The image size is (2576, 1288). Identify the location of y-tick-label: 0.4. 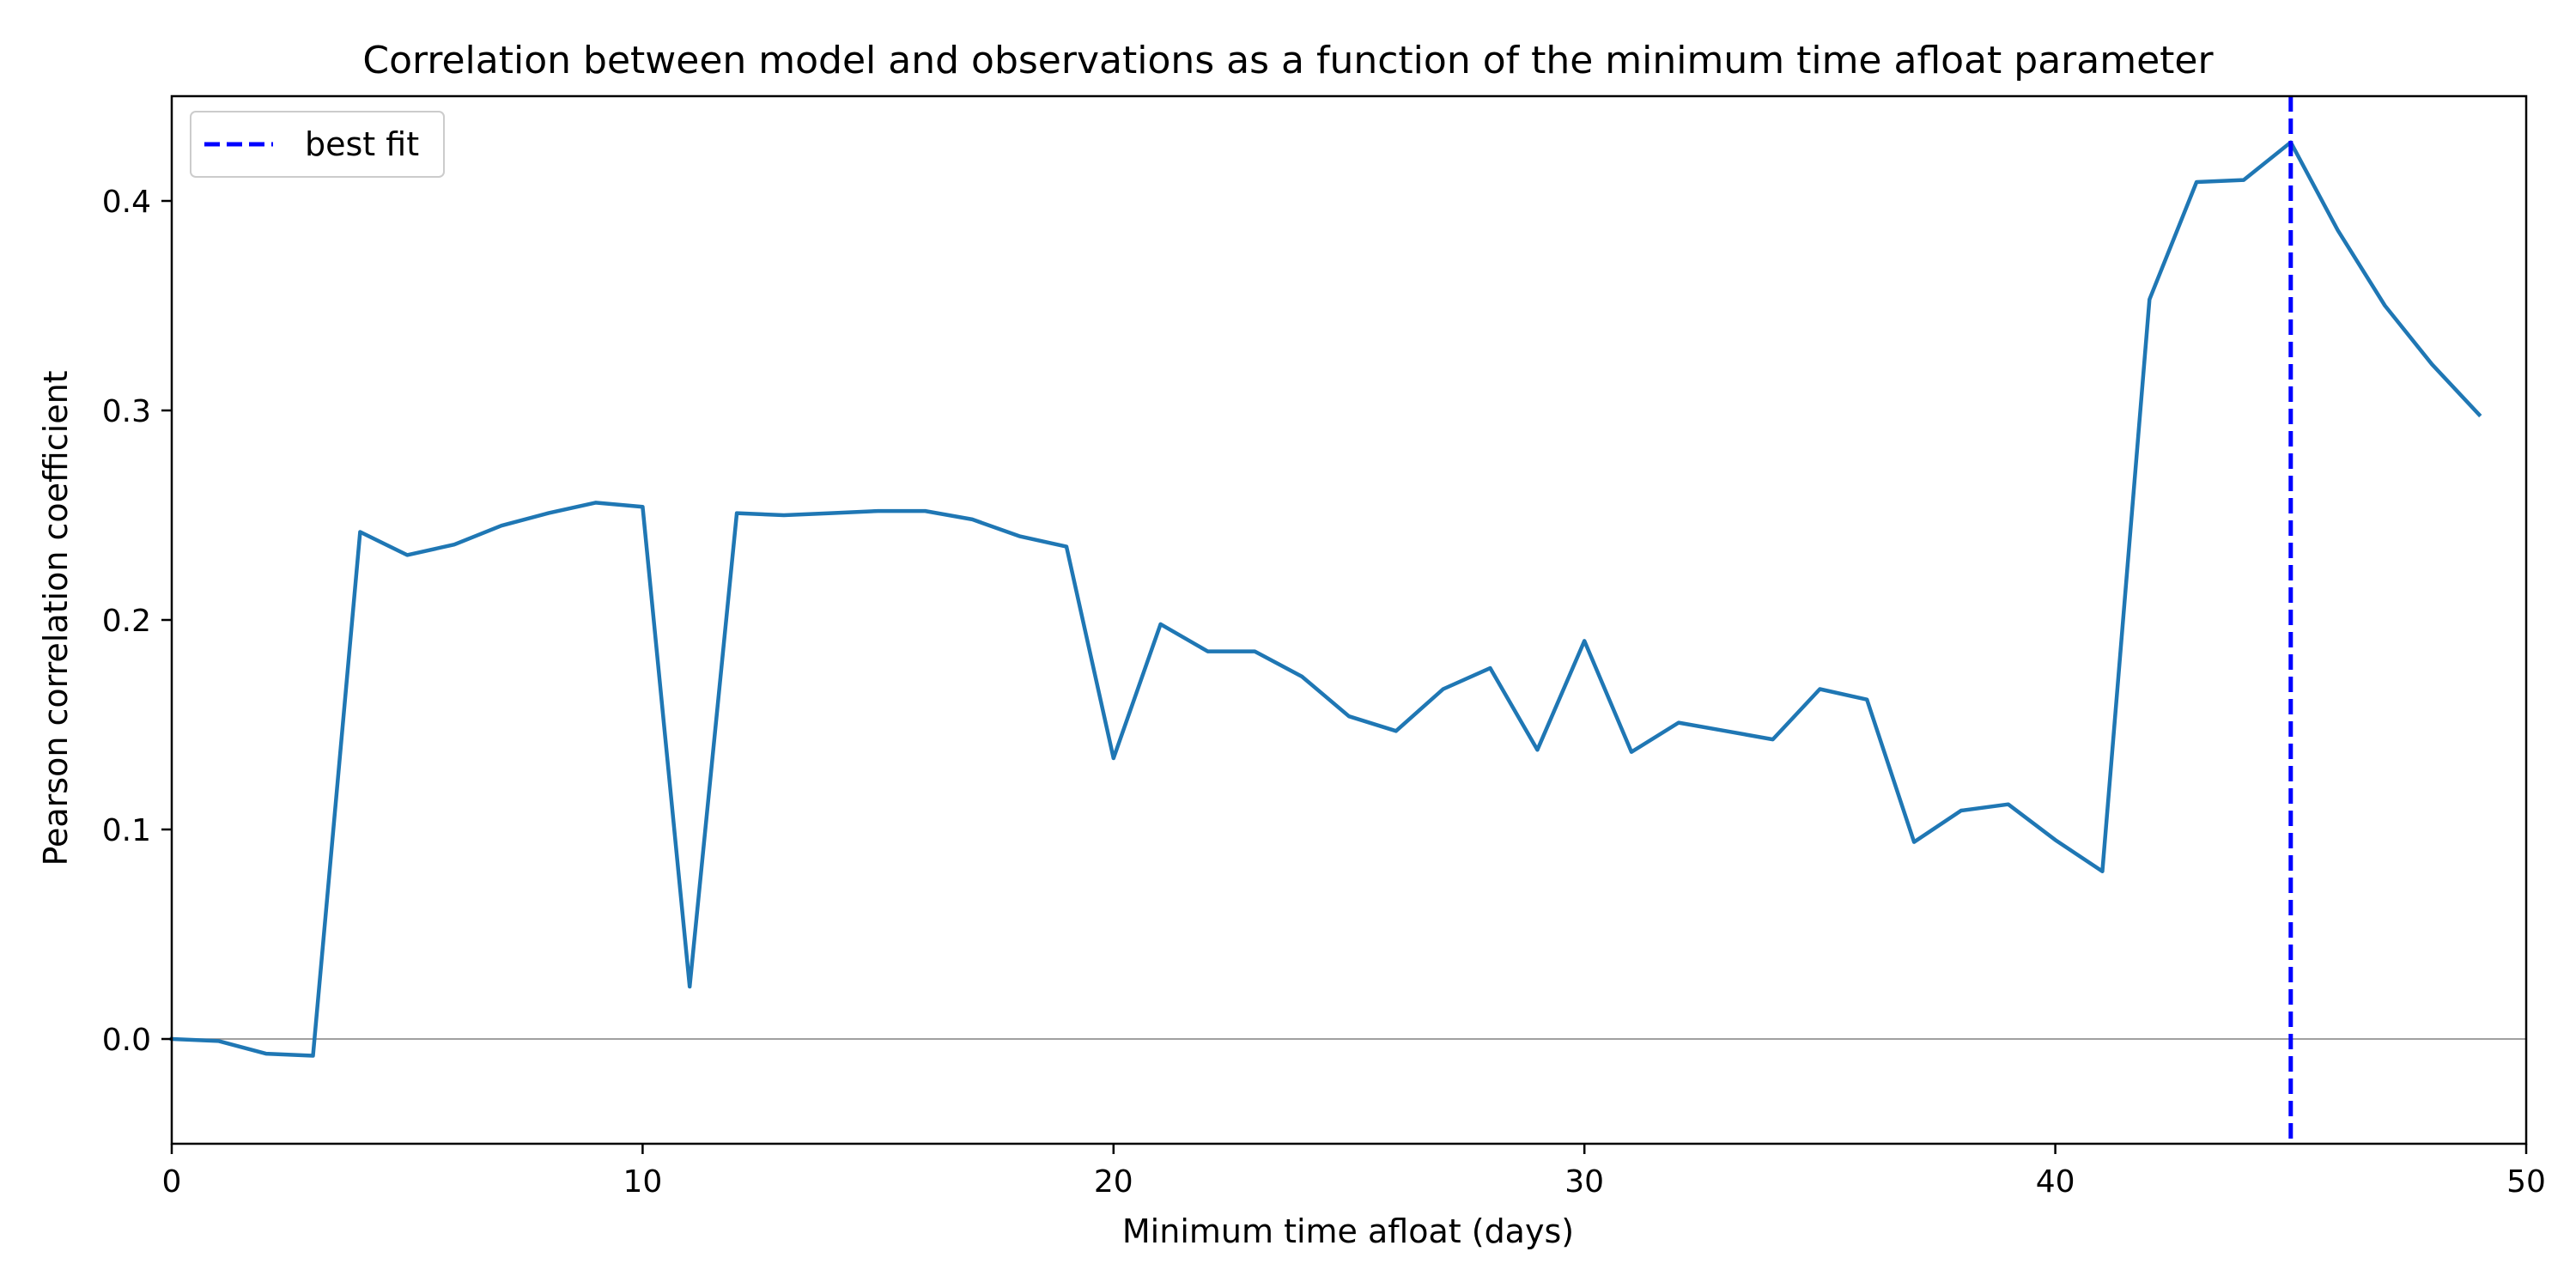
(127, 202).